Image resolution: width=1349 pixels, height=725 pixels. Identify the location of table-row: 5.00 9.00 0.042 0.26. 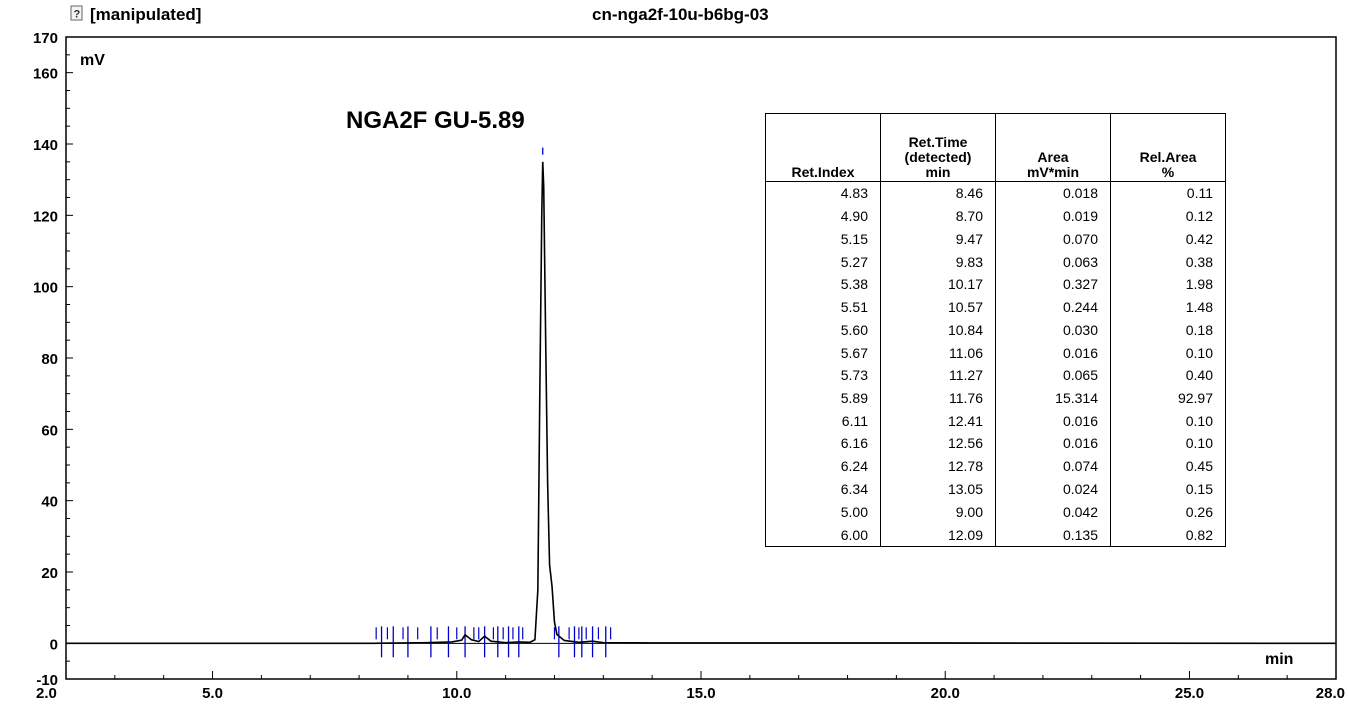
(996, 512).